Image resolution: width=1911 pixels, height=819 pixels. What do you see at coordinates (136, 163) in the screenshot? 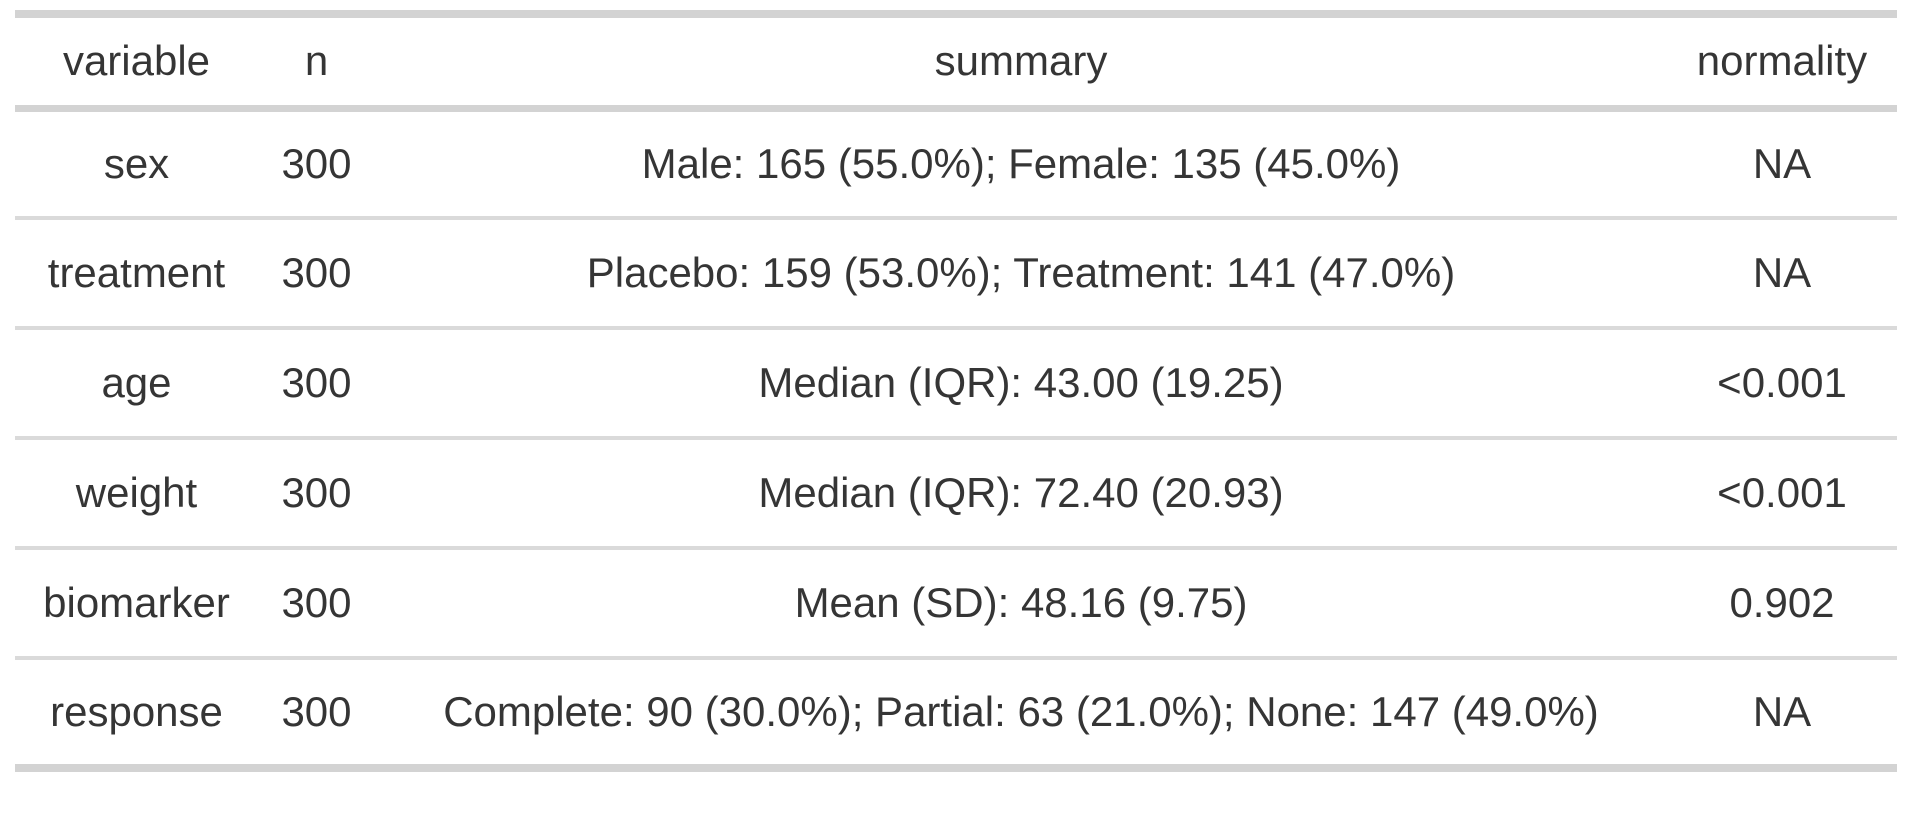
I see `cell-variable: sex` at bounding box center [136, 163].